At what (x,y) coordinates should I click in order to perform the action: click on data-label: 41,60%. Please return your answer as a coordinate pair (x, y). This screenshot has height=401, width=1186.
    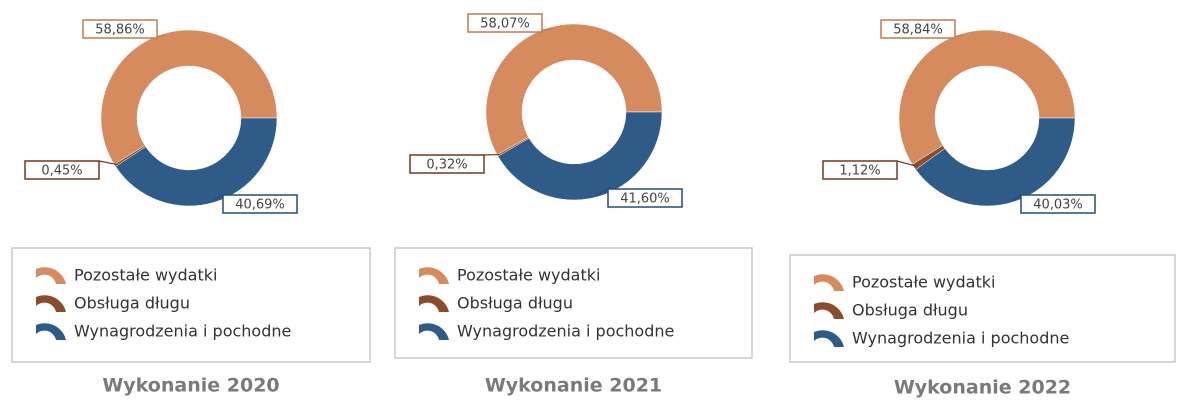
    Looking at the image, I should click on (645, 199).